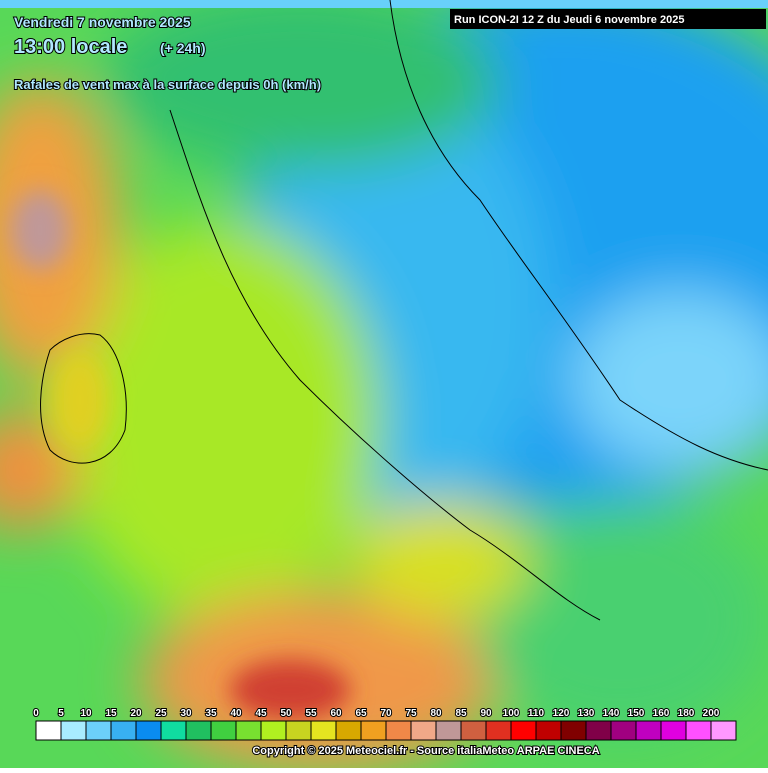 Image resolution: width=768 pixels, height=773 pixels. What do you see at coordinates (111, 713) in the screenshot?
I see `legend-label: 15` at bounding box center [111, 713].